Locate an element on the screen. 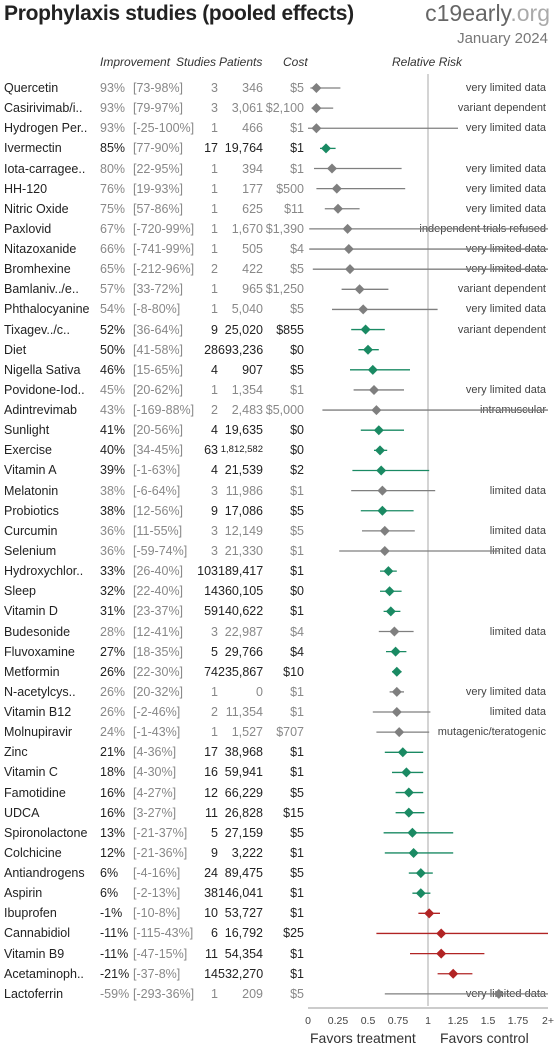  favors-control-label: Favors control is located at coordinates (484, 1038).